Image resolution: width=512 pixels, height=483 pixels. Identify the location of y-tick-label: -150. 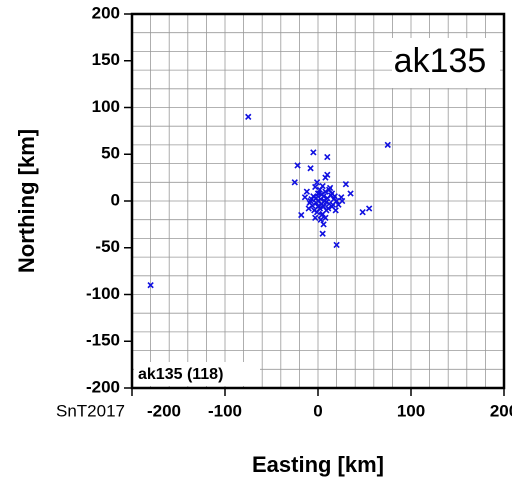
(103, 340).